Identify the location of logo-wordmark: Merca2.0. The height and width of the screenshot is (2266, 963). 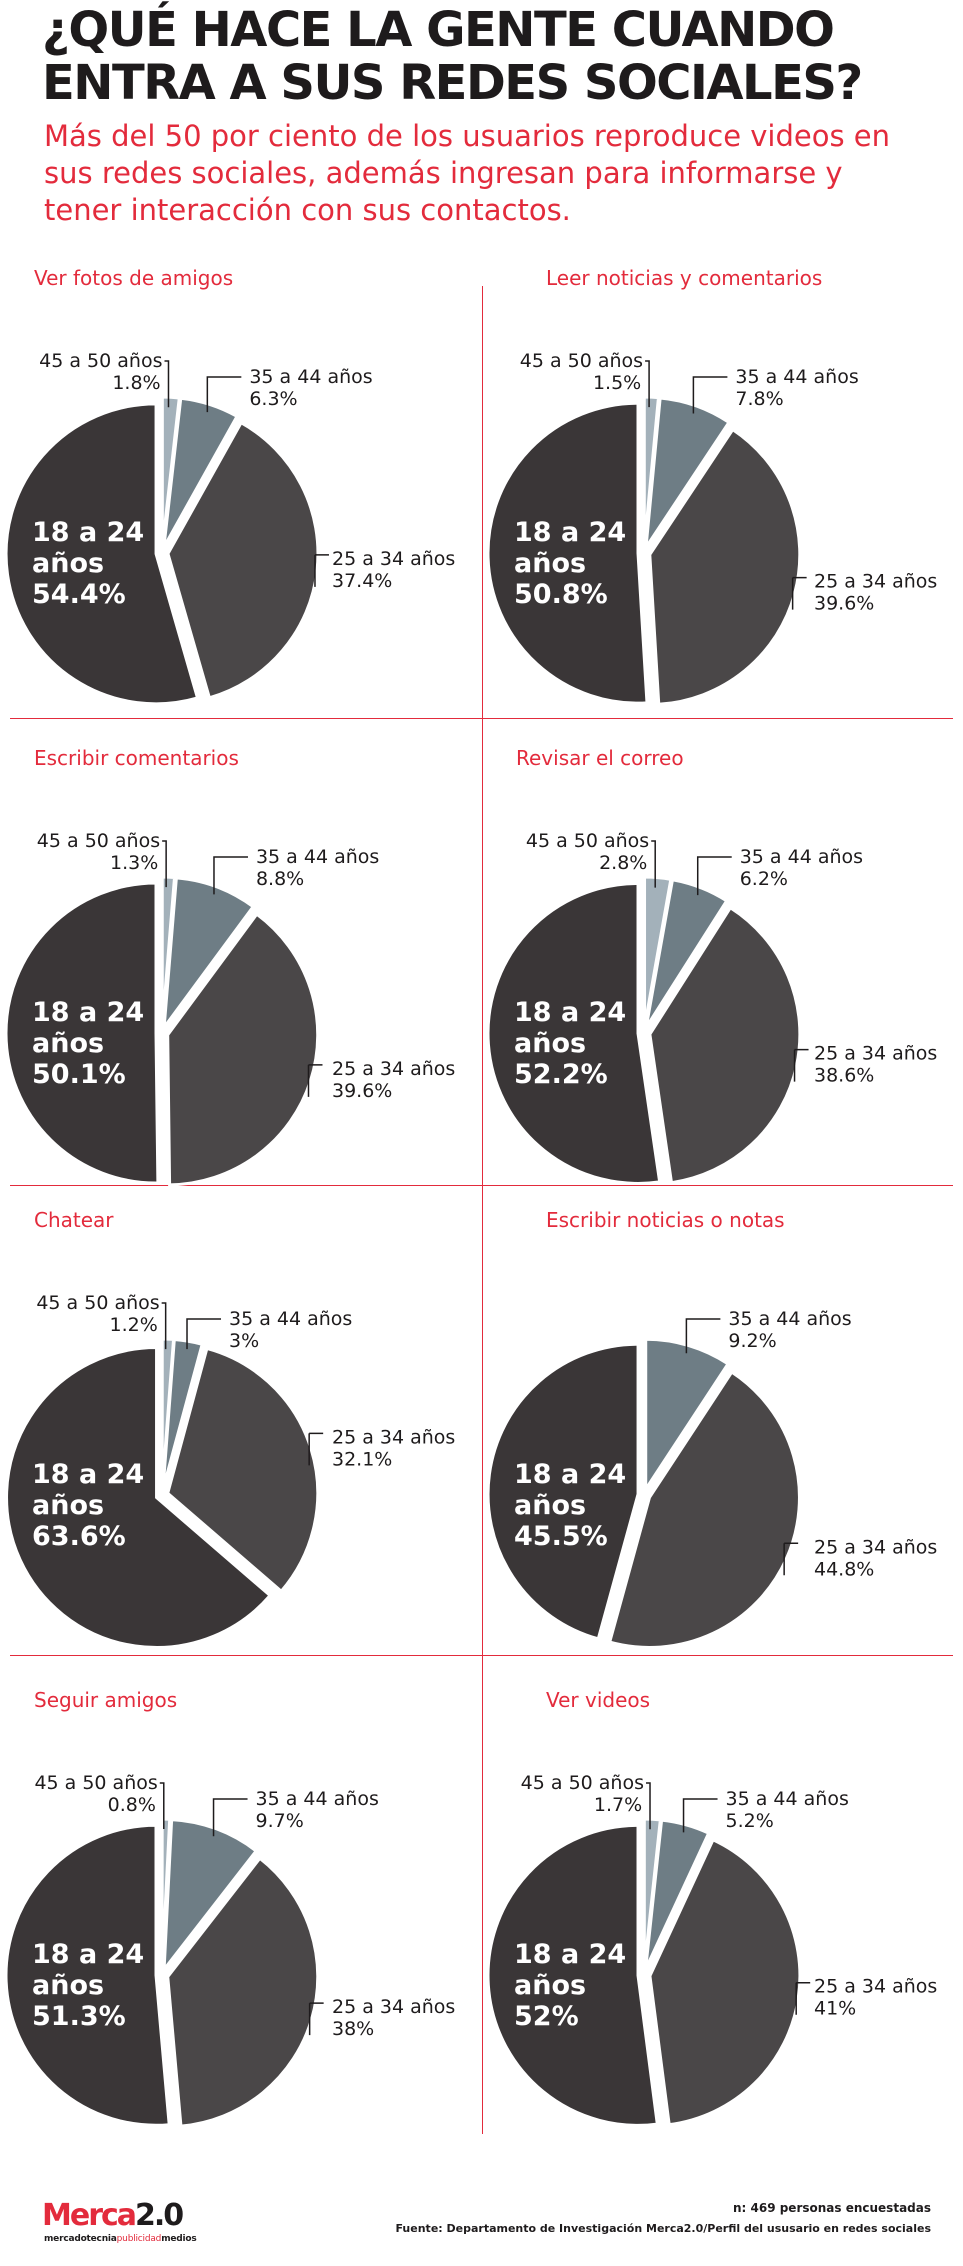
(113, 2215).